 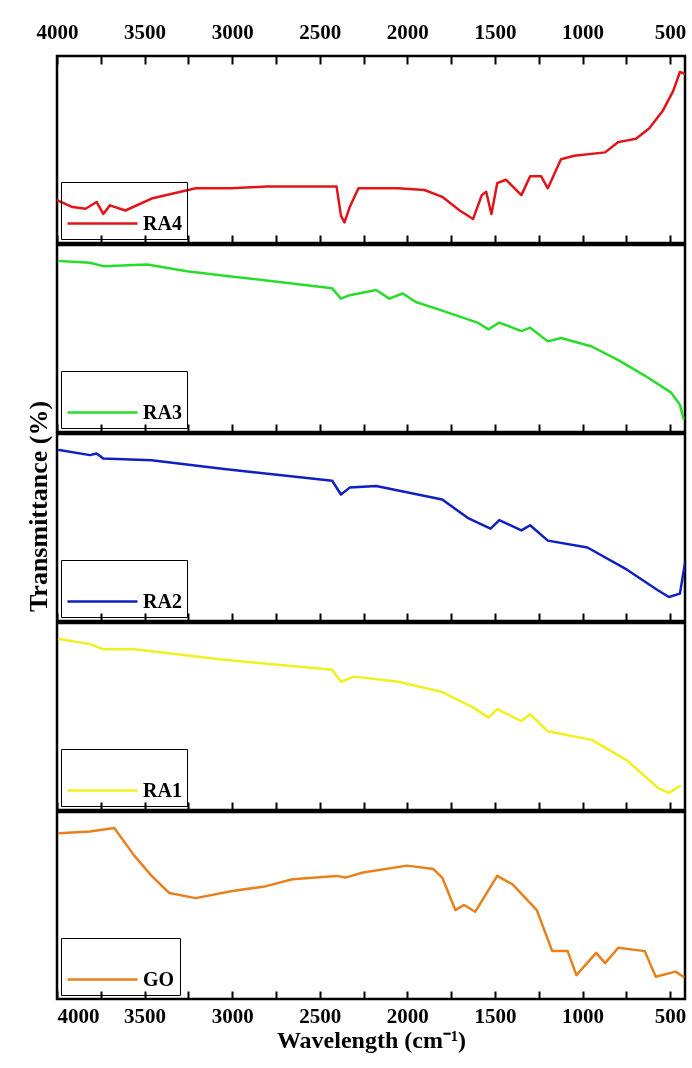 What do you see at coordinates (232, 31) in the screenshot?
I see `x2-tick-label: 3000` at bounding box center [232, 31].